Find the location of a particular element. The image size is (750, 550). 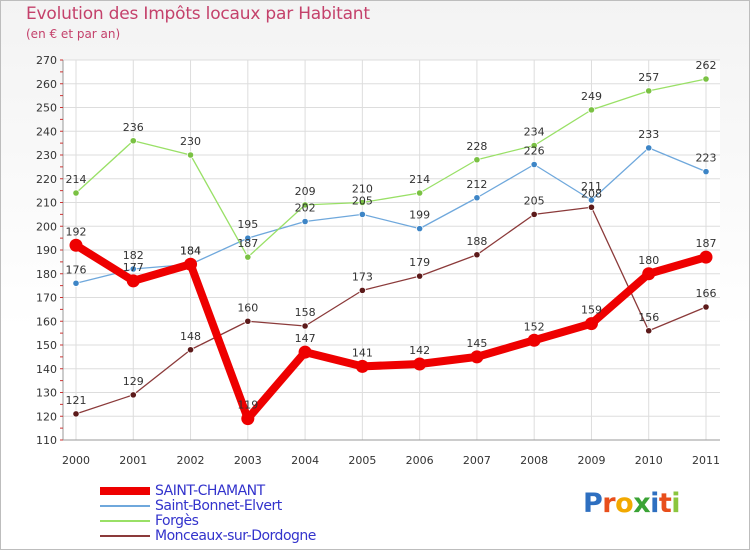

data-label: 234 is located at coordinates (534, 132).